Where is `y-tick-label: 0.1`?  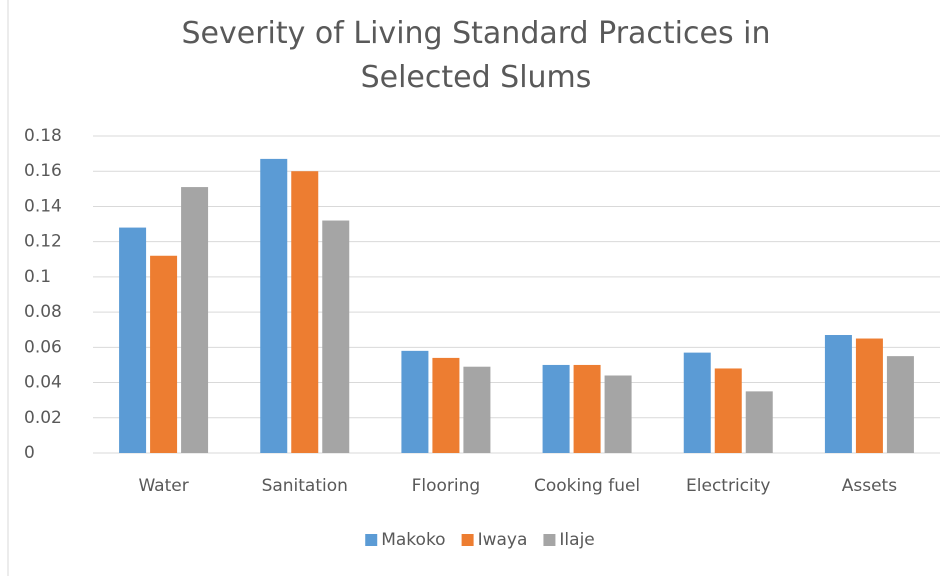 y-tick-label: 0.1 is located at coordinates (37, 277).